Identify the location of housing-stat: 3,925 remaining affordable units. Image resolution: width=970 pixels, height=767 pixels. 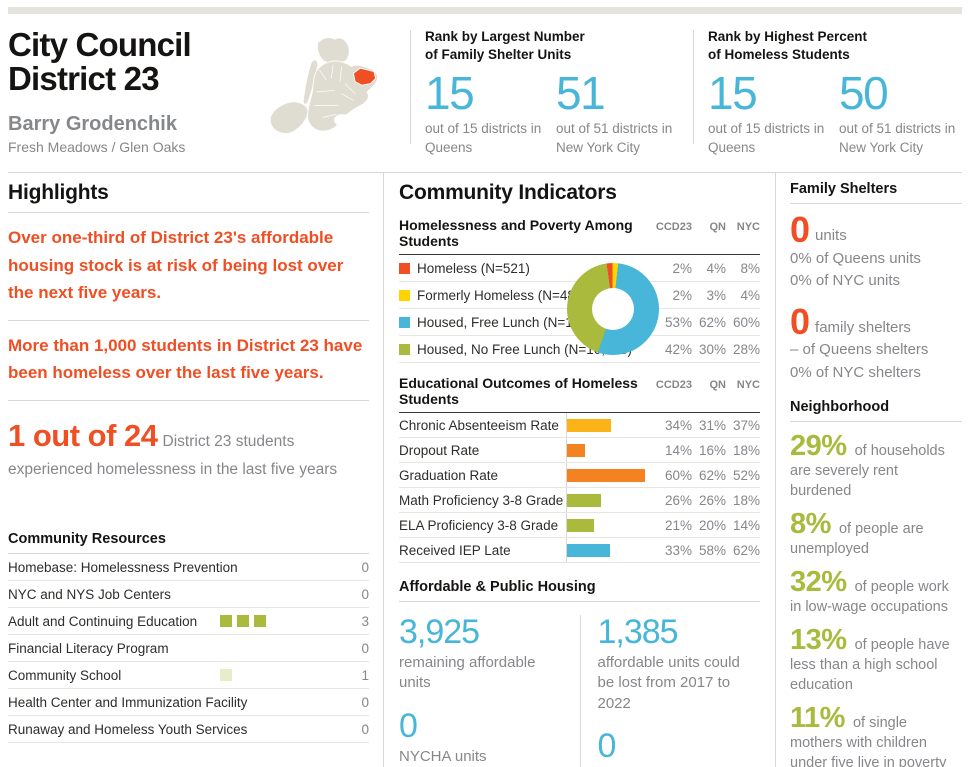
(489, 654).